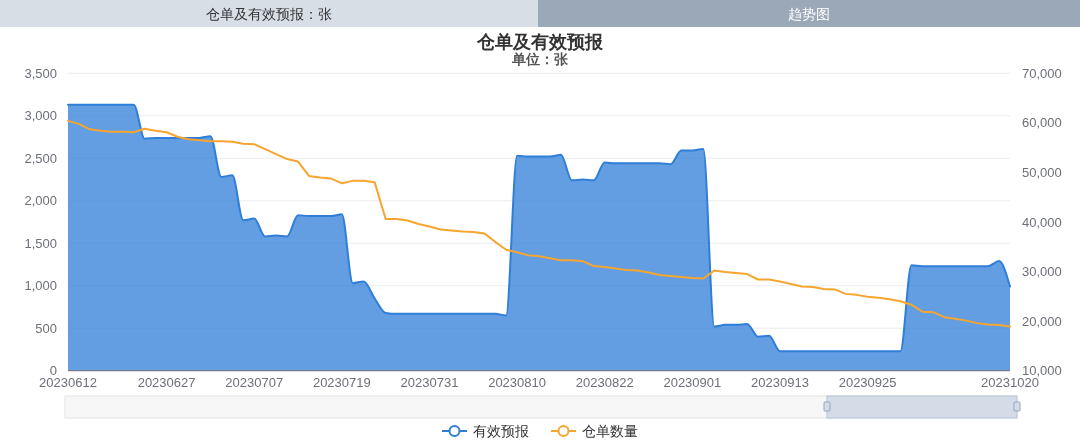  Describe the element at coordinates (1042, 123) in the screenshot. I see `y2-tick-label: 60,000` at that location.